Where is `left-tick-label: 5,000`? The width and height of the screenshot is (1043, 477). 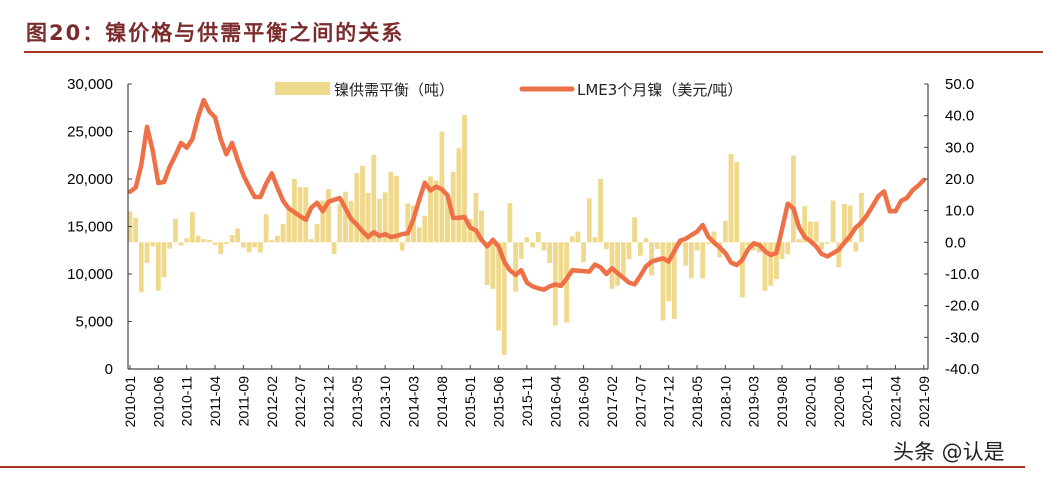
left-tick-label: 5,000 is located at coordinates (94, 322).